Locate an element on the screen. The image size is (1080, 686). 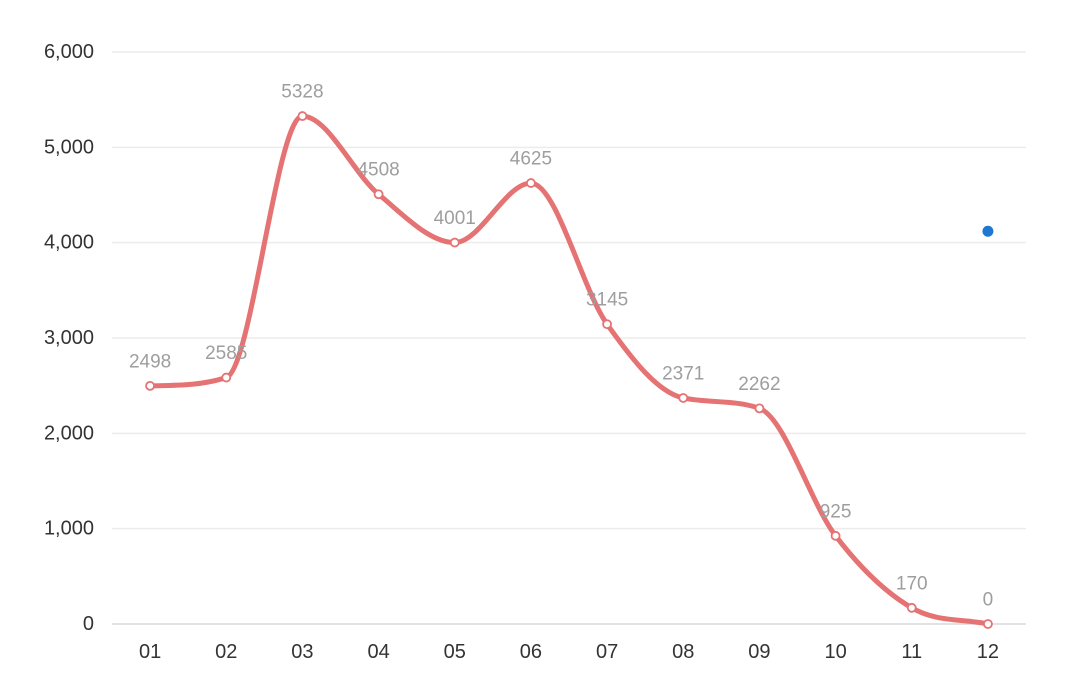
data-label: 2498 is located at coordinates (150, 361).